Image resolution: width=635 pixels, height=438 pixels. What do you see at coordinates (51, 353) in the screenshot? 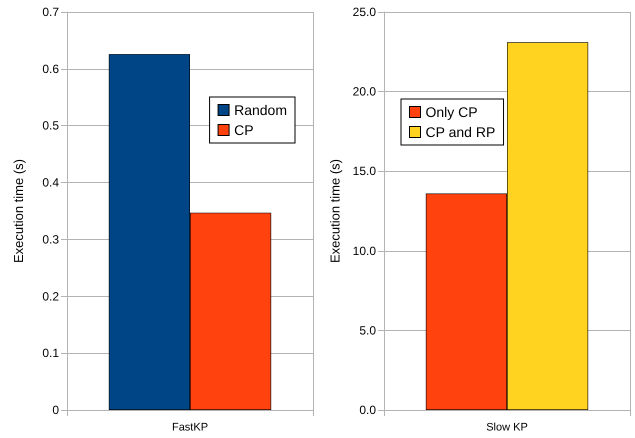
I see `y-tick-label: 0.1` at bounding box center [51, 353].